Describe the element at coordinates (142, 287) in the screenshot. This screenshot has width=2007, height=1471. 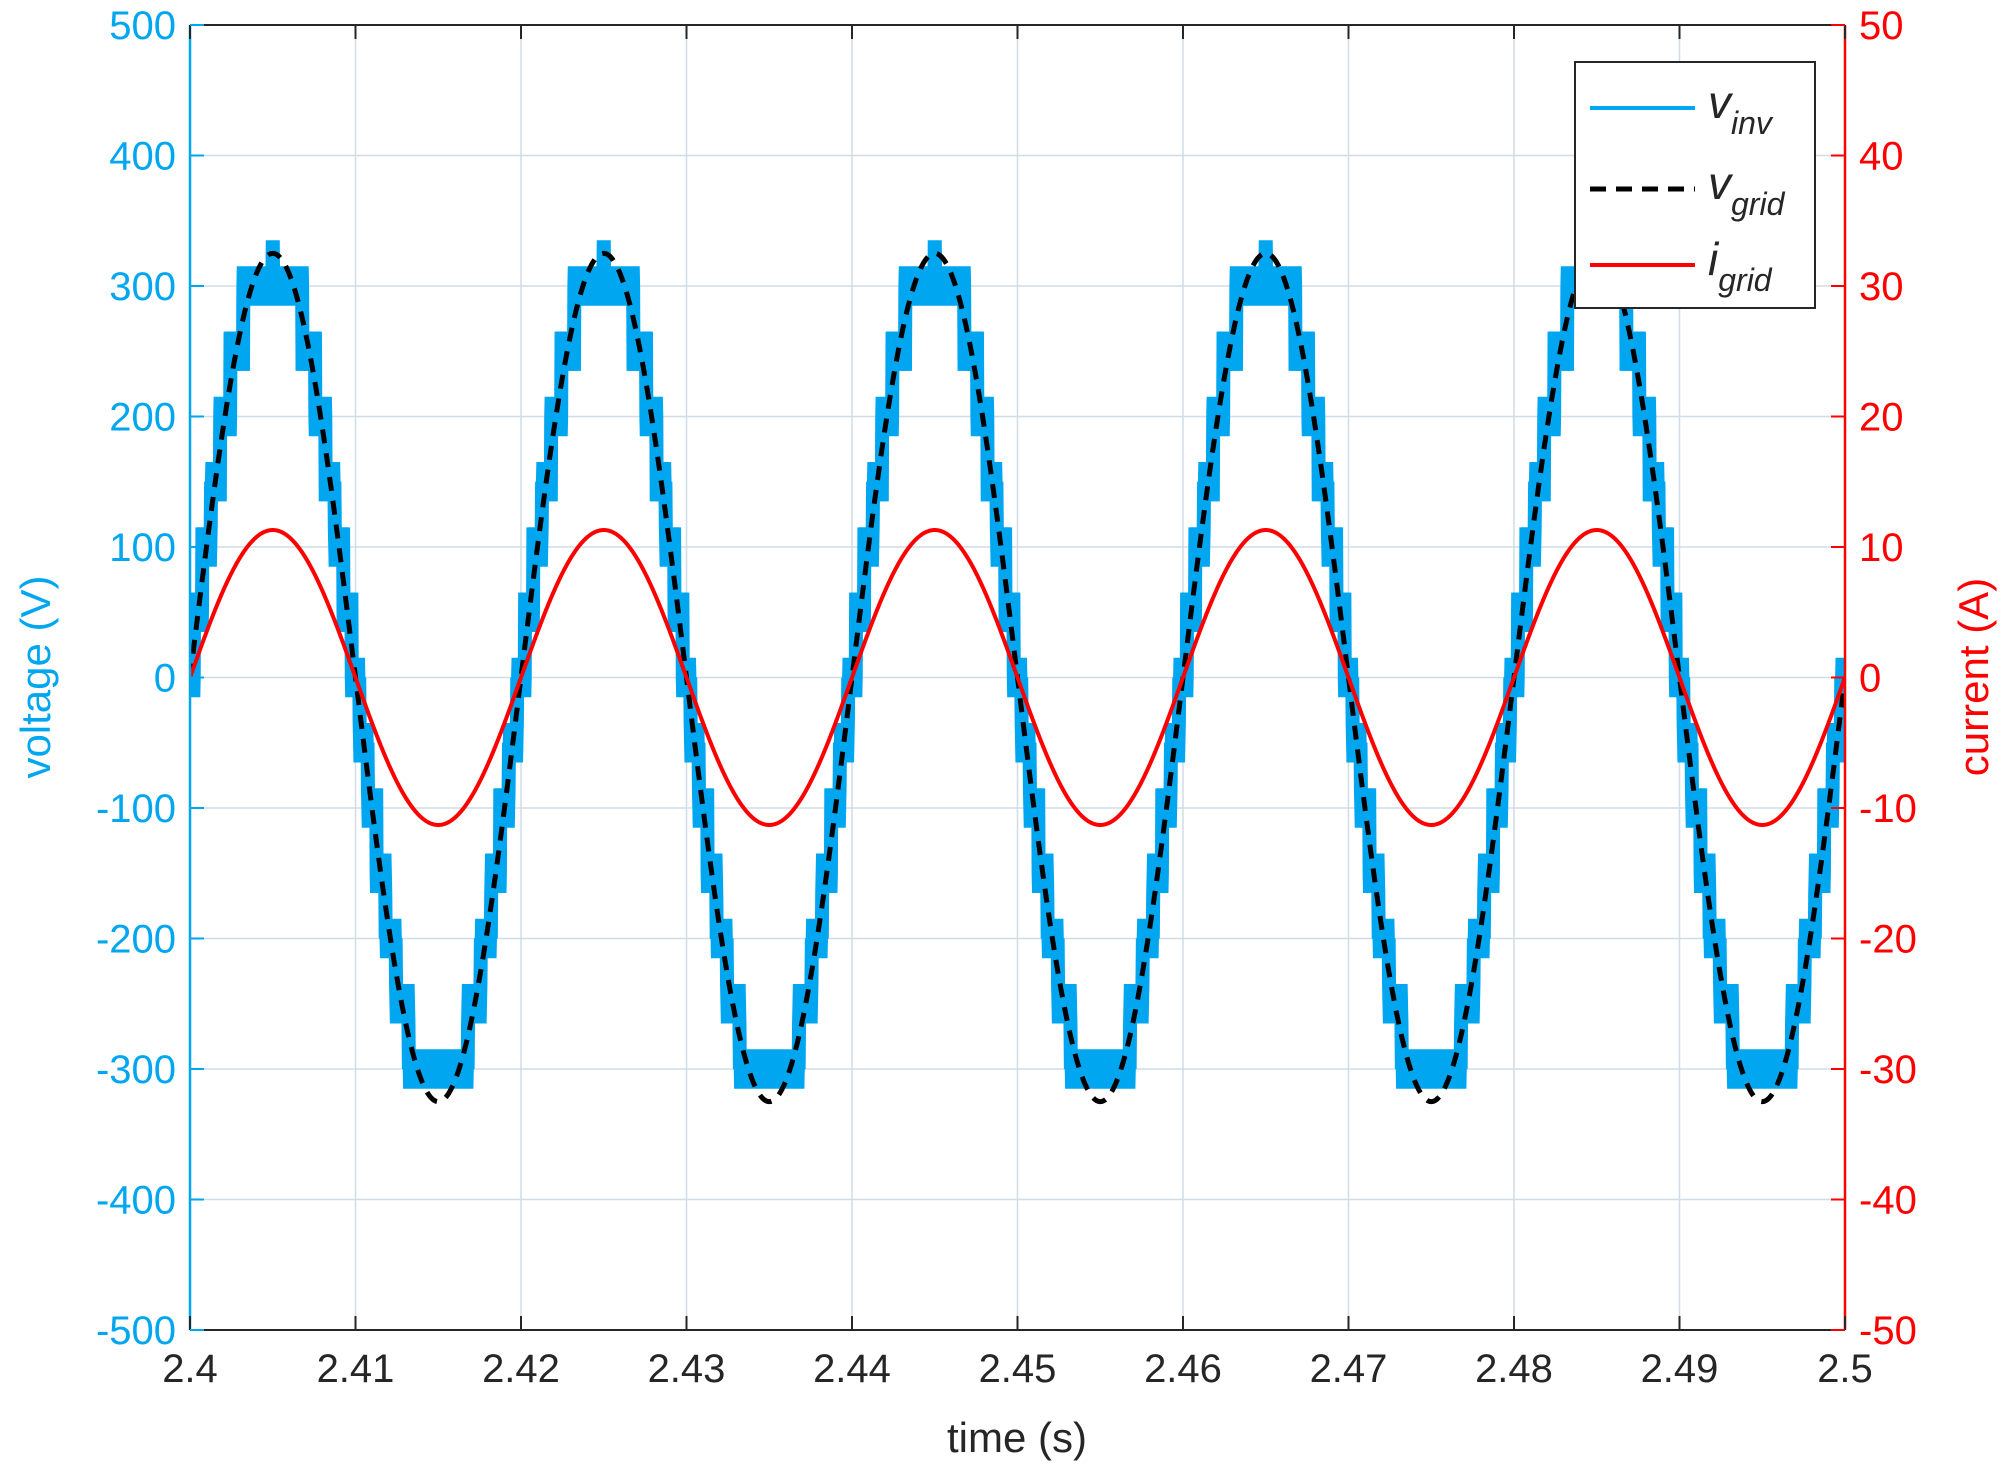
I see `y-left-tick-label: 300` at that location.